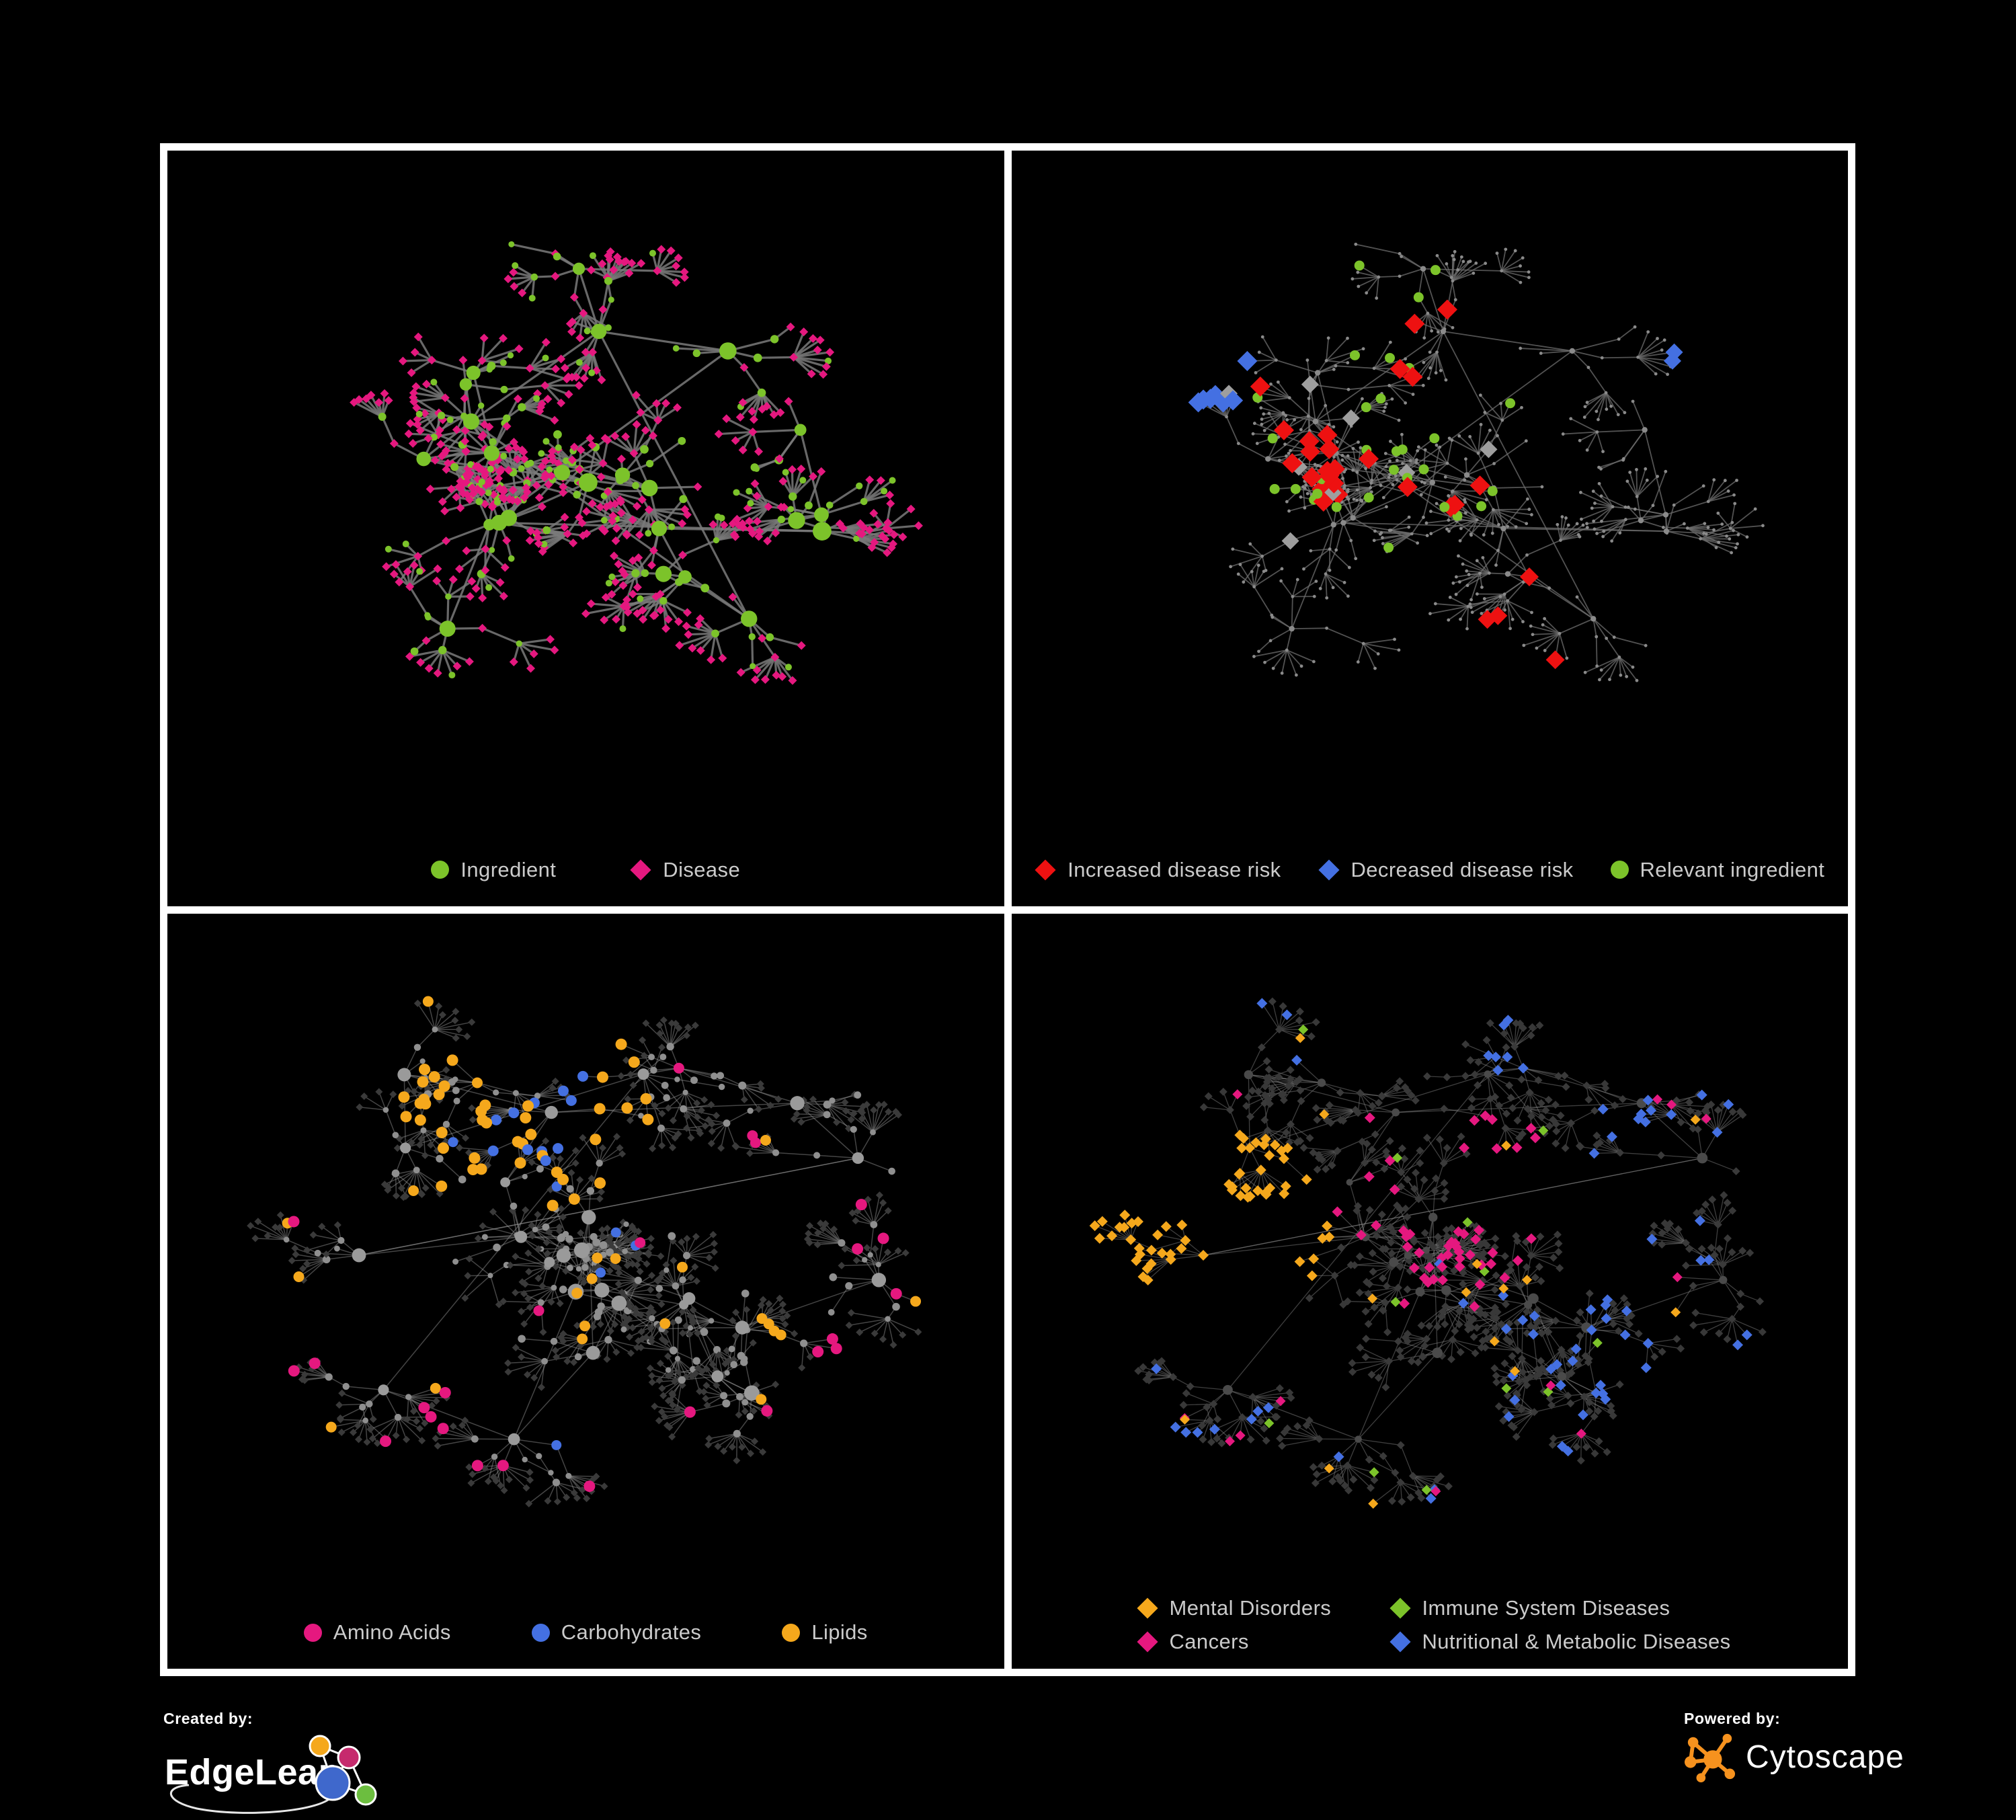 This screenshot has width=2016, height=1820. Describe the element at coordinates (392, 1632) in the screenshot. I see `legend-label: Amino Acids` at that location.